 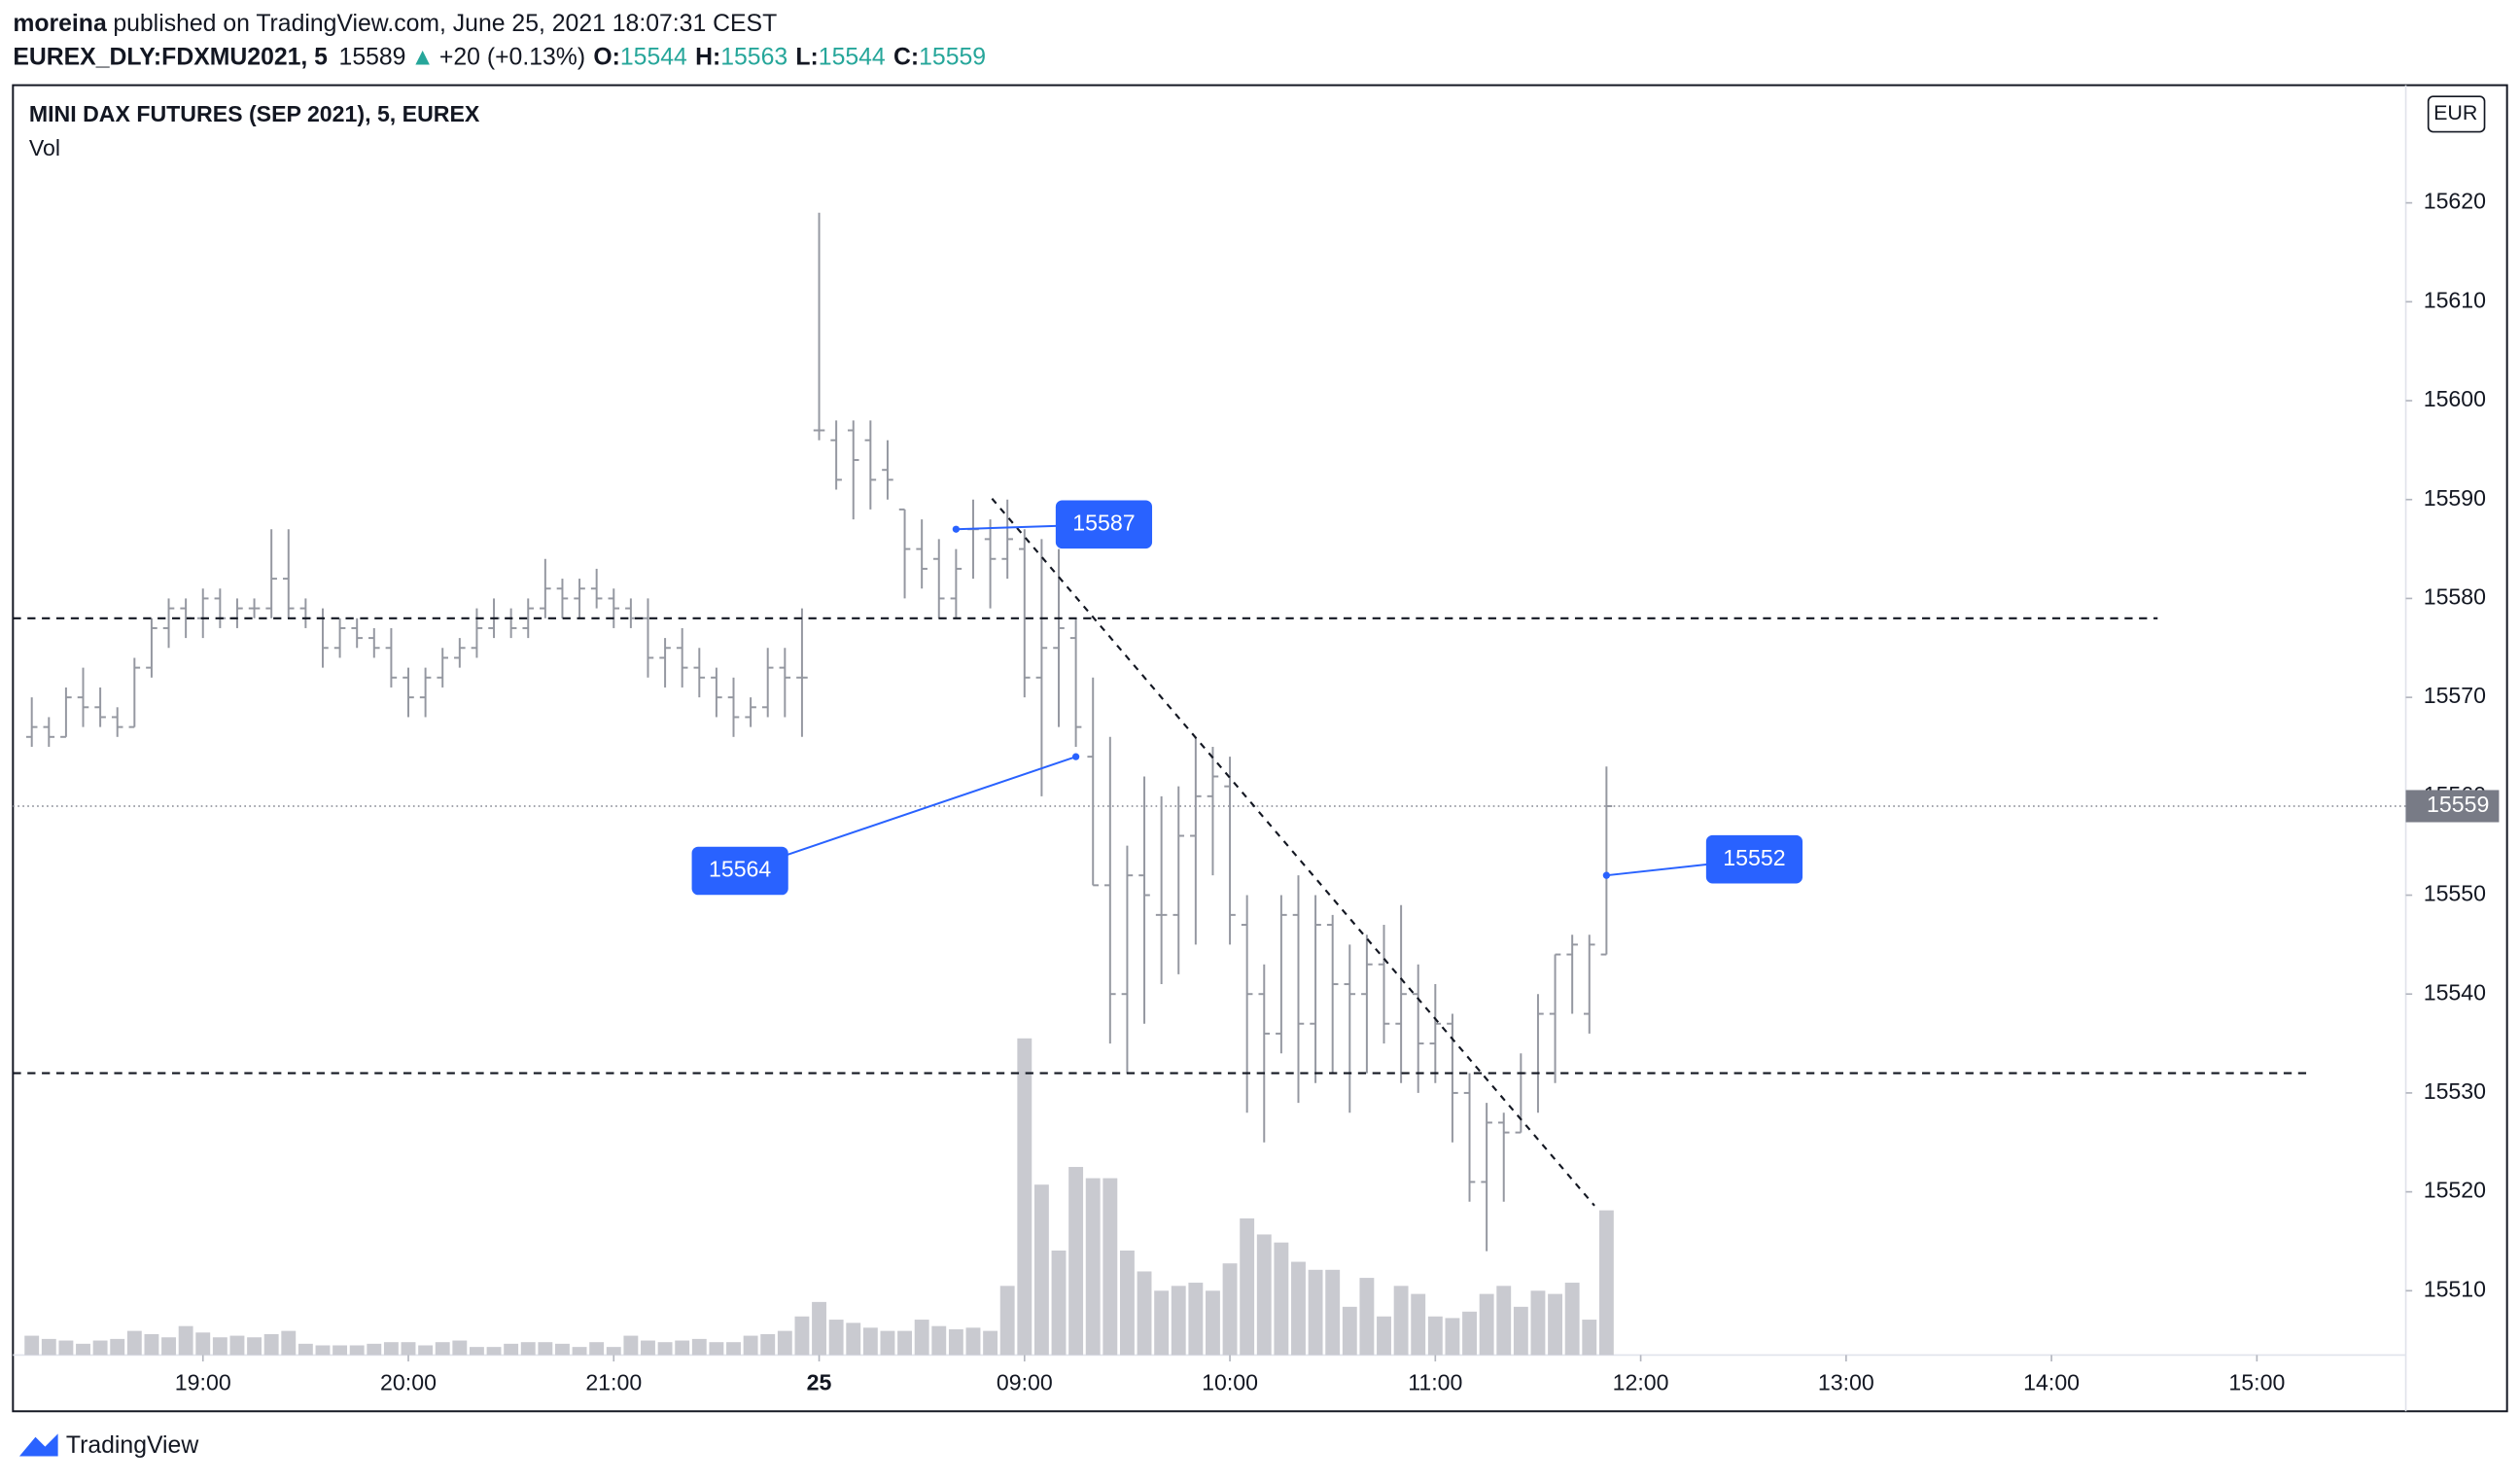 I want to click on last-price: 15589, so click(x=372, y=57).